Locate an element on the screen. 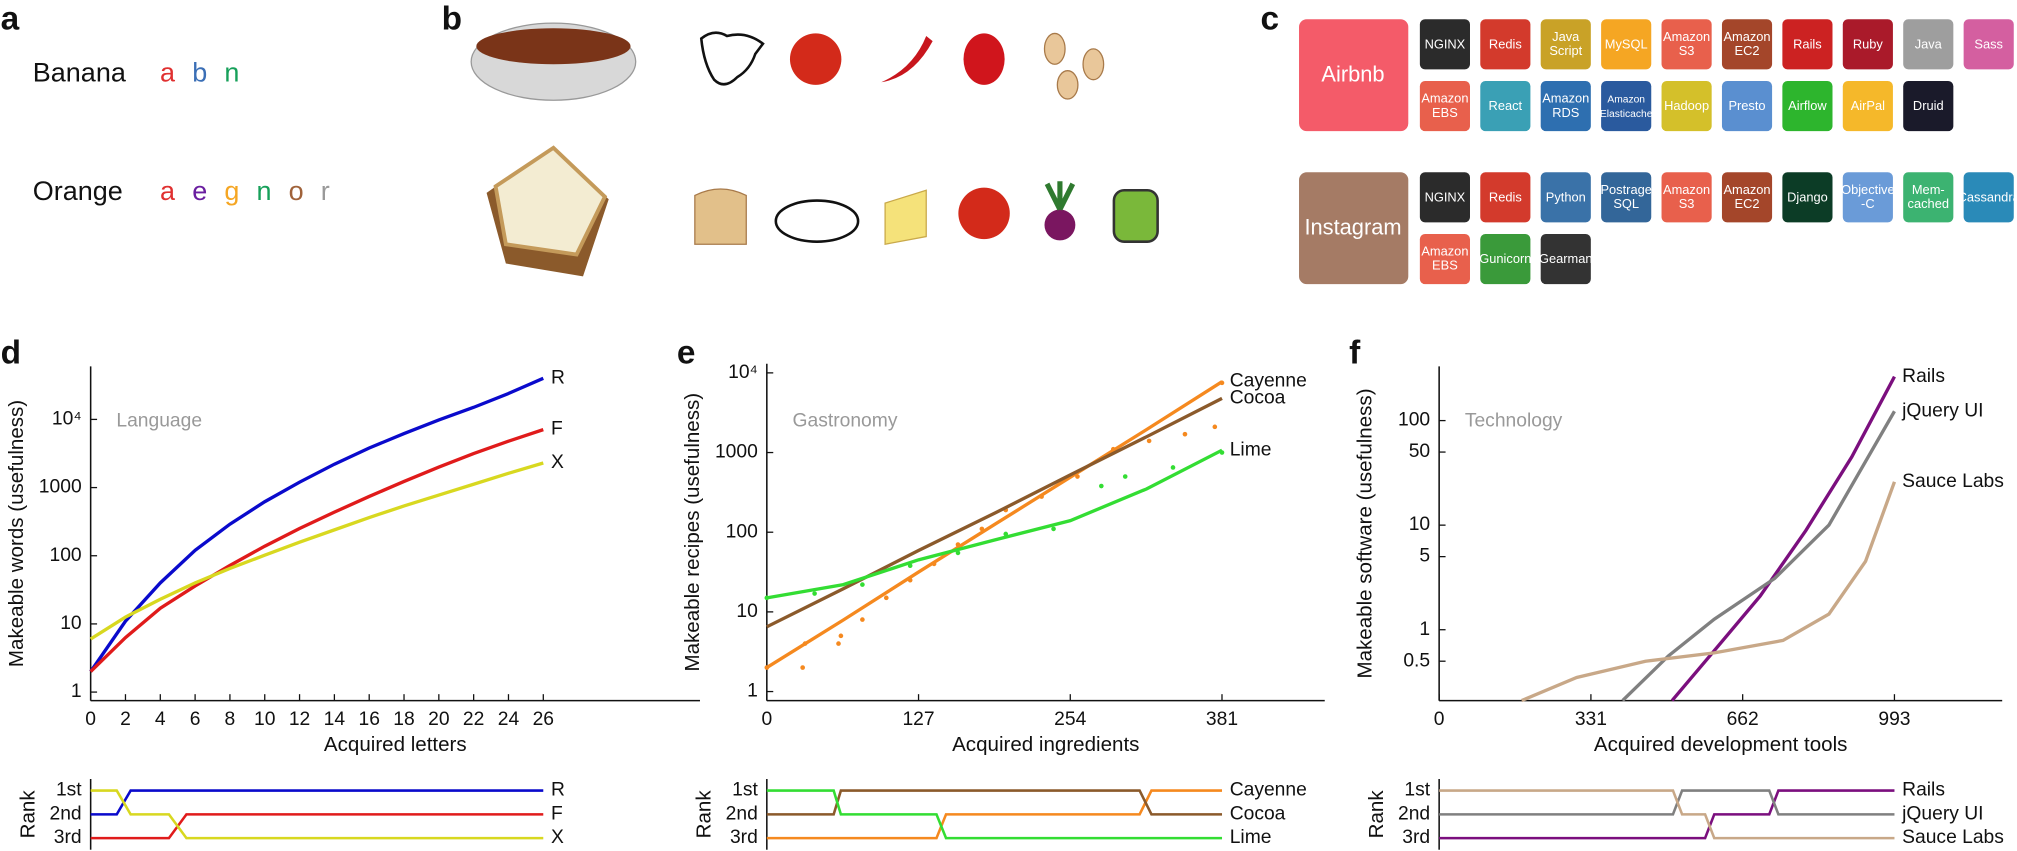 The height and width of the screenshot is (851, 2017). tool-label: Sass is located at coordinates (1988, 43).